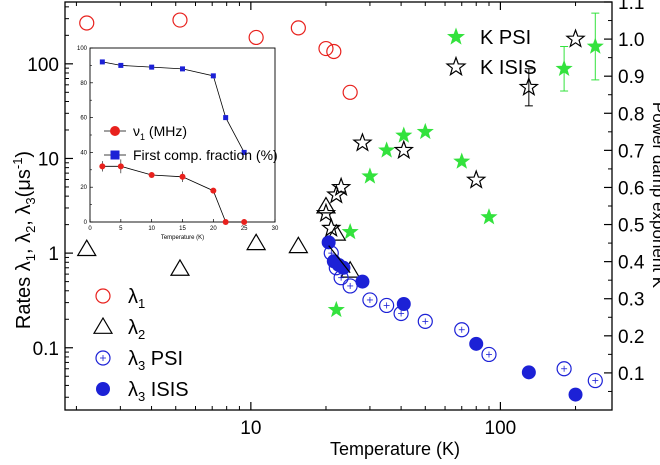 This screenshot has height=465, width=660. Describe the element at coordinates (166, 390) in the screenshot. I see `legend-suffix: ISIS` at that location.